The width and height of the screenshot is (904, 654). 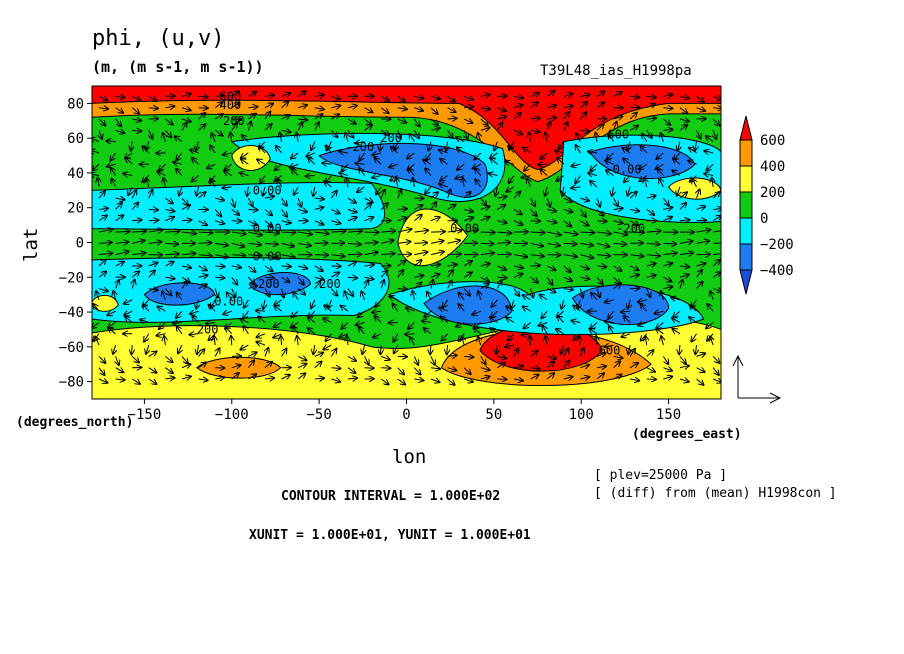 What do you see at coordinates (746, 231) in the screenshot?
I see `legend-swatch` at bounding box center [746, 231].